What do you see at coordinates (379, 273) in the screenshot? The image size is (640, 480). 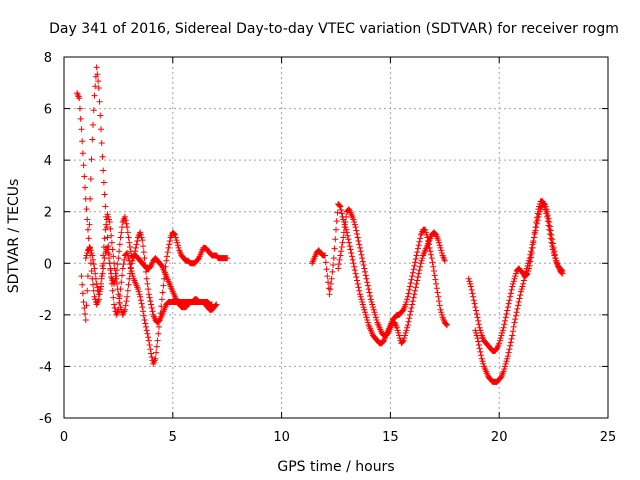 I see `series-tracks-d` at bounding box center [379, 273].